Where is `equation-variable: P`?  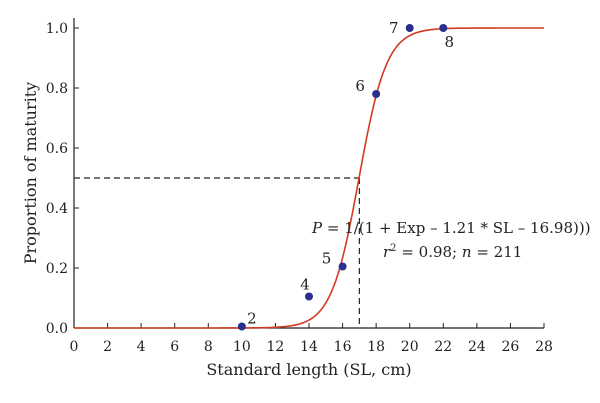
equation-variable: P is located at coordinates (317, 228).